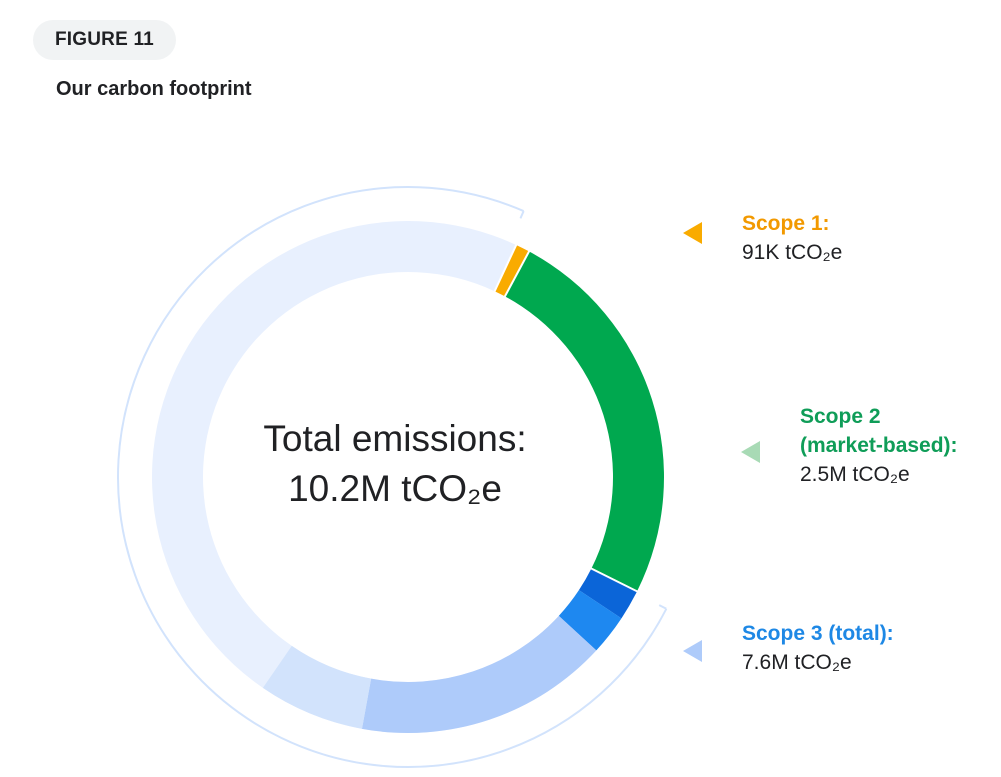  I want to click on legend-scope2-label-line1: Scope 2, so click(840, 416).